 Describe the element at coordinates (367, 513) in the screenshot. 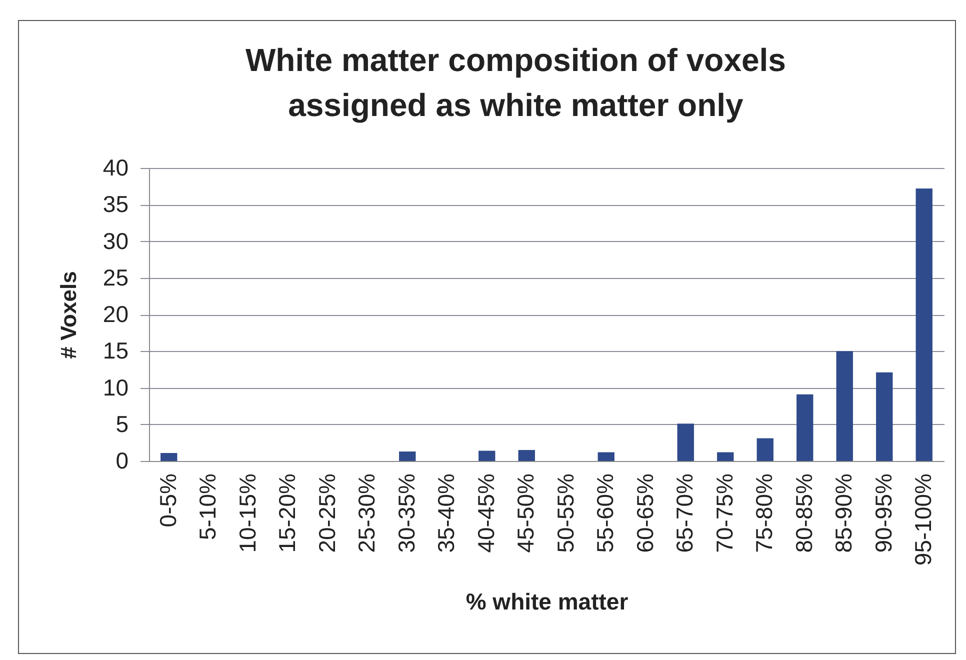

I see `x-tick-label: 25-30%` at that location.